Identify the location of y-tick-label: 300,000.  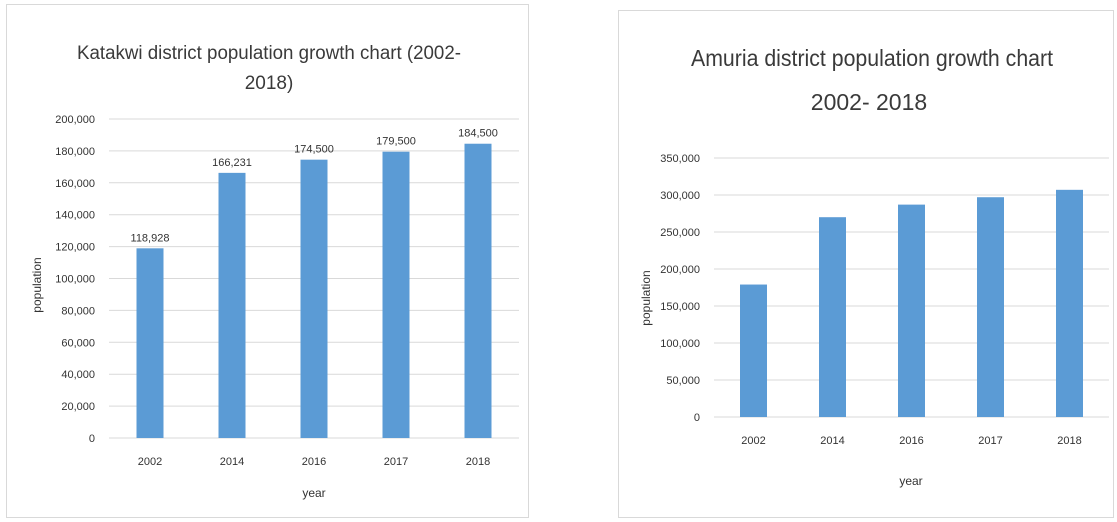
(680, 196).